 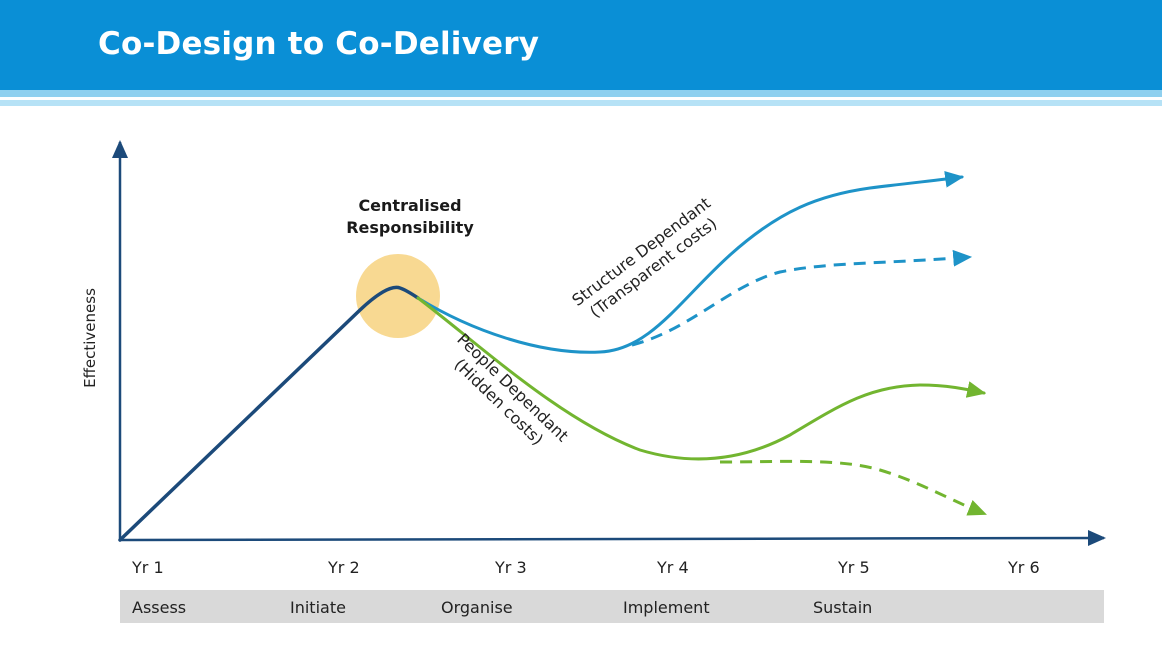 What do you see at coordinates (853, 487) in the screenshot?
I see `people-dependant-dashed-curve` at bounding box center [853, 487].